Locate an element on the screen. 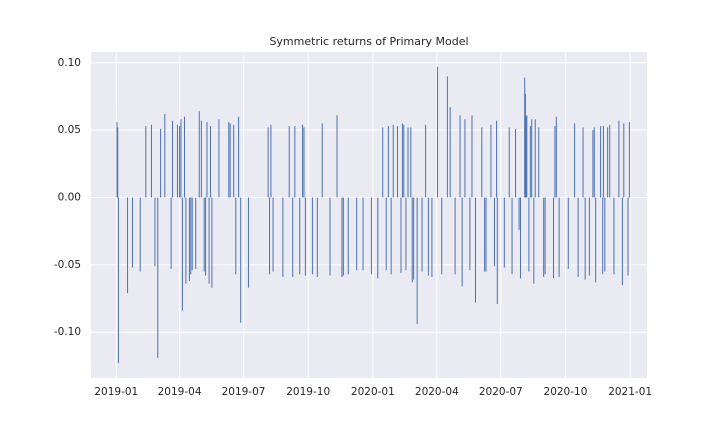  x-tick-label: 2019-10 is located at coordinates (308, 392).